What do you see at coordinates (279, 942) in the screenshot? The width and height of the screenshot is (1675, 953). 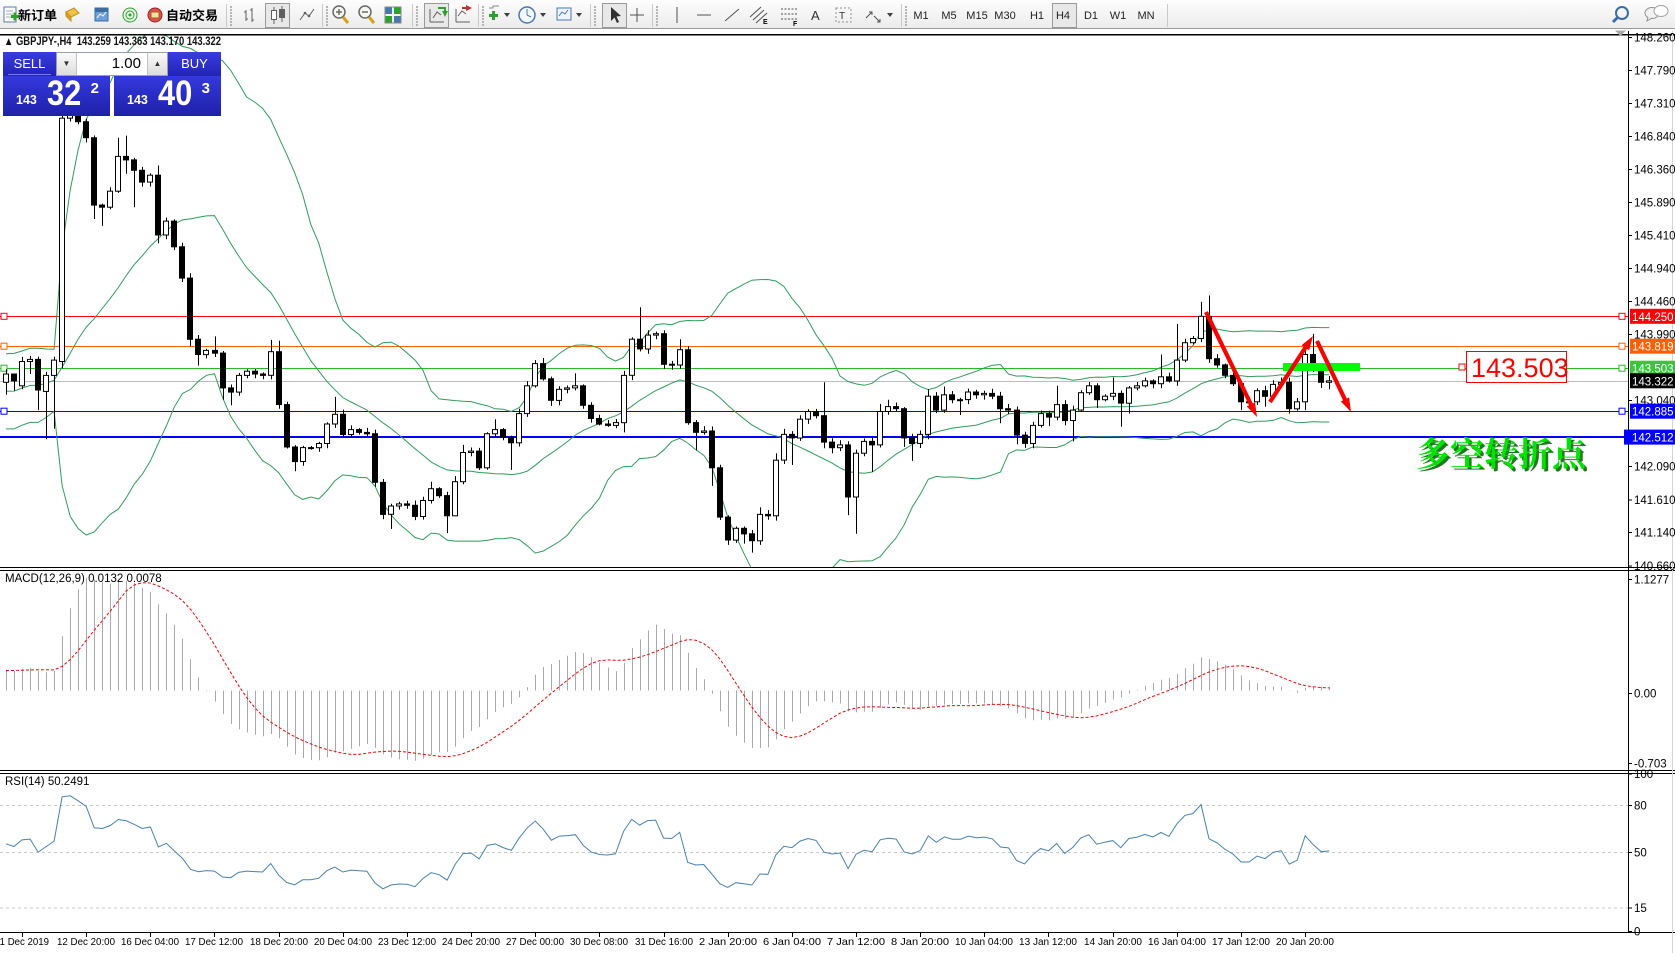 I see `svg-text: 18 Dec 20:00` at bounding box center [279, 942].